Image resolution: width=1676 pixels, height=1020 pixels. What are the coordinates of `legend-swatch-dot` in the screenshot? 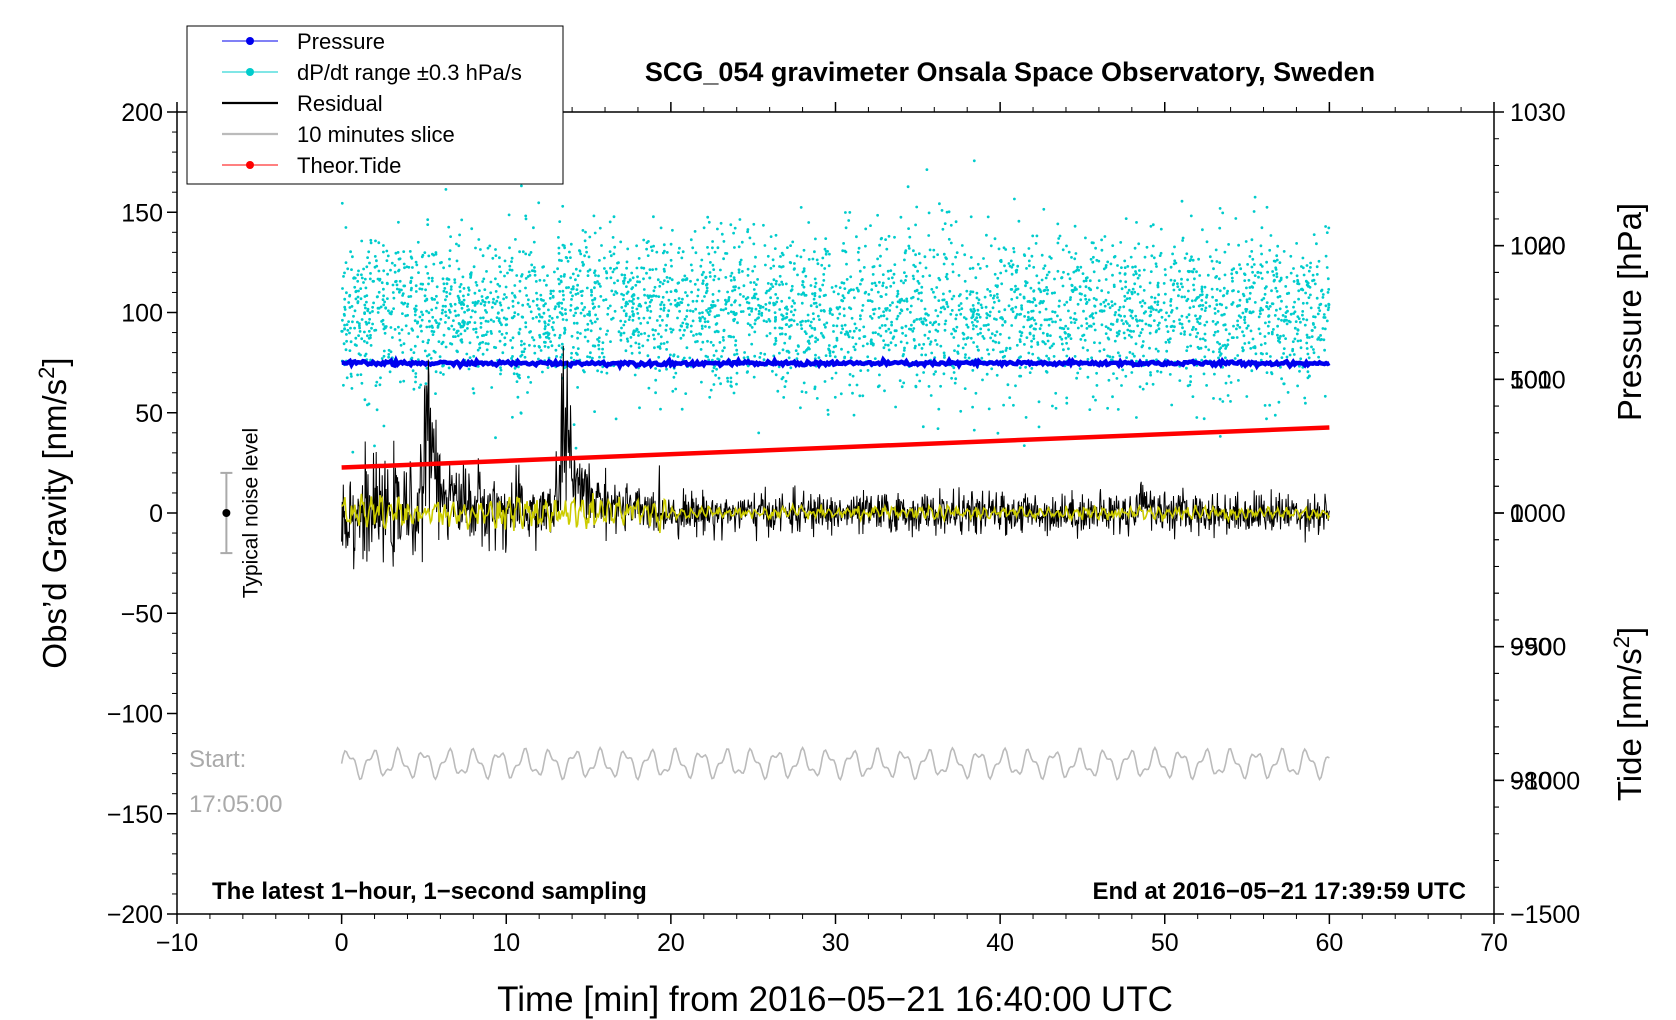 It's located at (250, 72).